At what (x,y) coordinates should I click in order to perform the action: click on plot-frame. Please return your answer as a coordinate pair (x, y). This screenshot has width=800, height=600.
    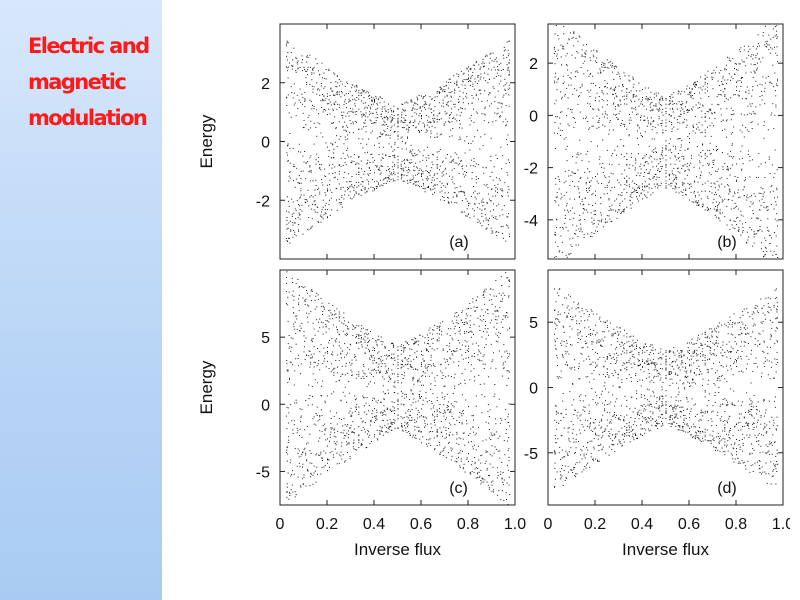
    Looking at the image, I should click on (397, 387).